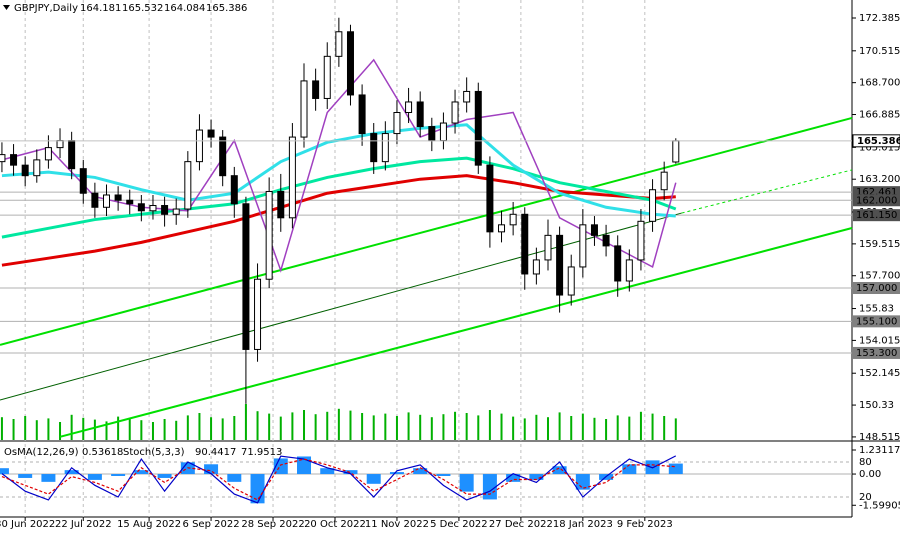 The image size is (900, 534). I want to click on moving-average, so click(339, 197).